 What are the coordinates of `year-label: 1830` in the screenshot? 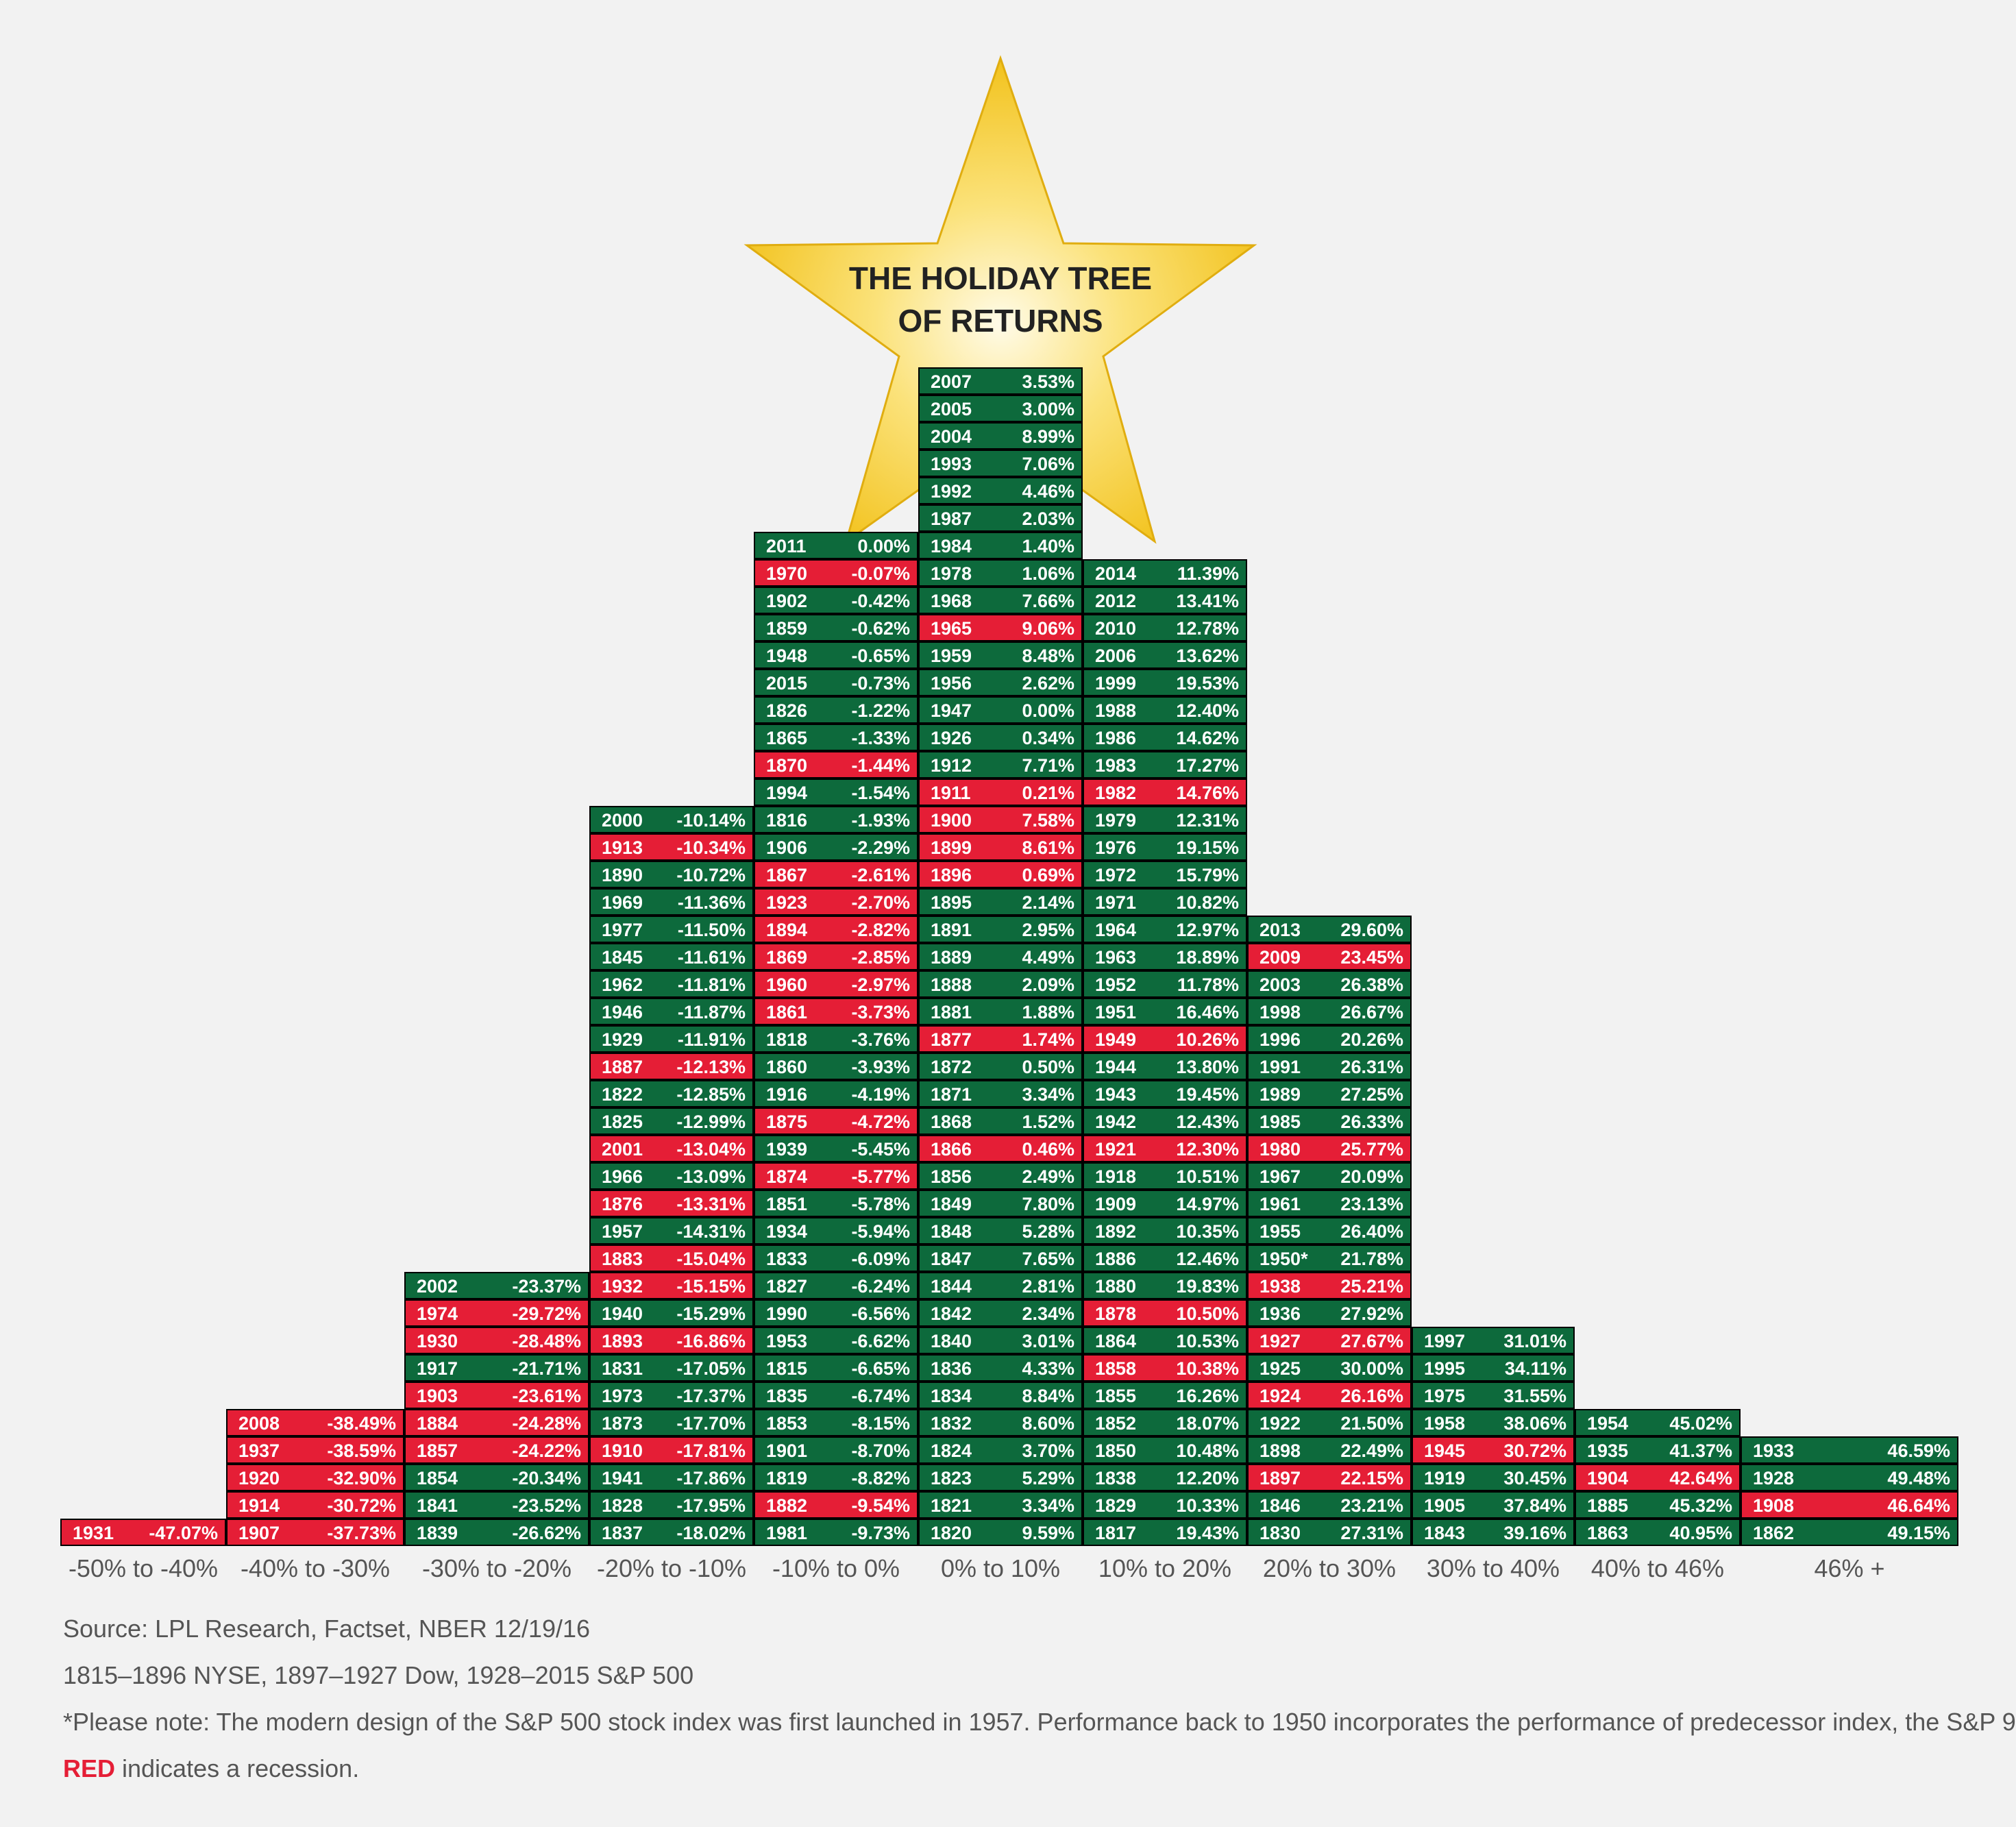 It's located at (1280, 1533).